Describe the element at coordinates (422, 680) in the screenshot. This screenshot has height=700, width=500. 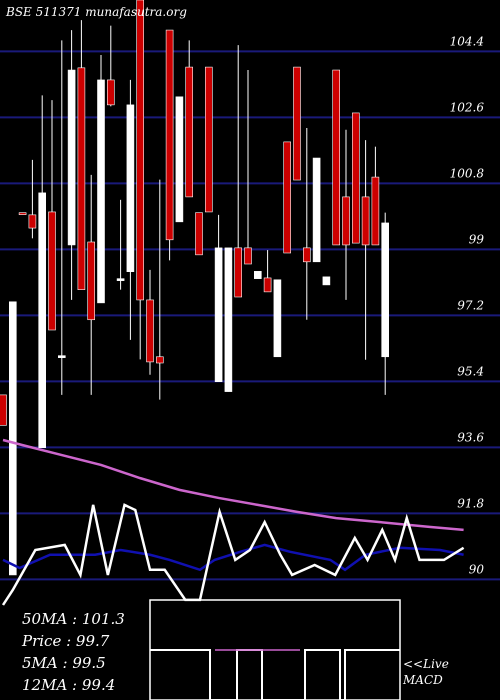
I see `macd-label: MACD` at that location.